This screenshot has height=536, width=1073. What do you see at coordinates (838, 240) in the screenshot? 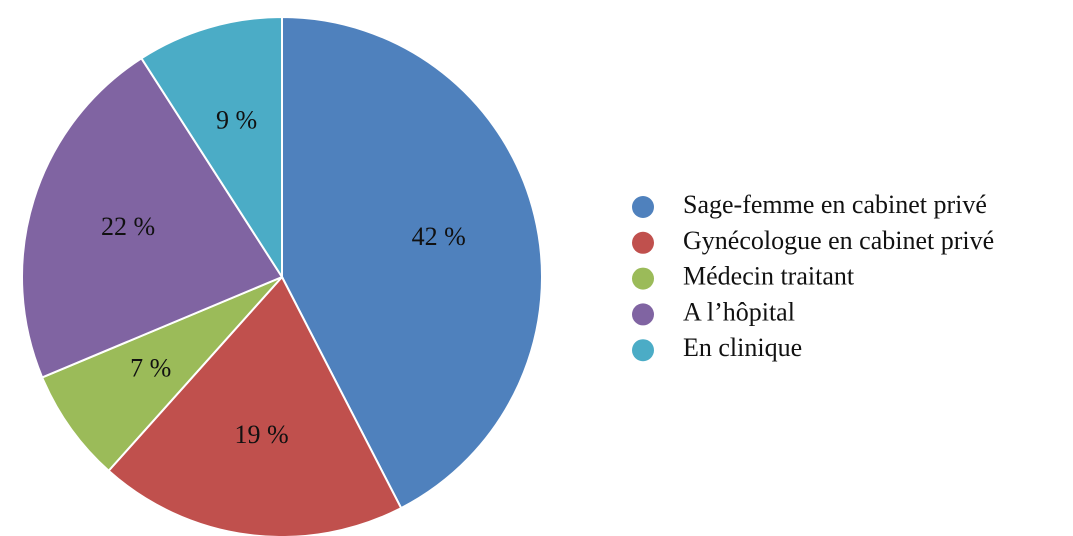
I see `legend-label: Gynécologue en cabinet privé` at bounding box center [838, 240].